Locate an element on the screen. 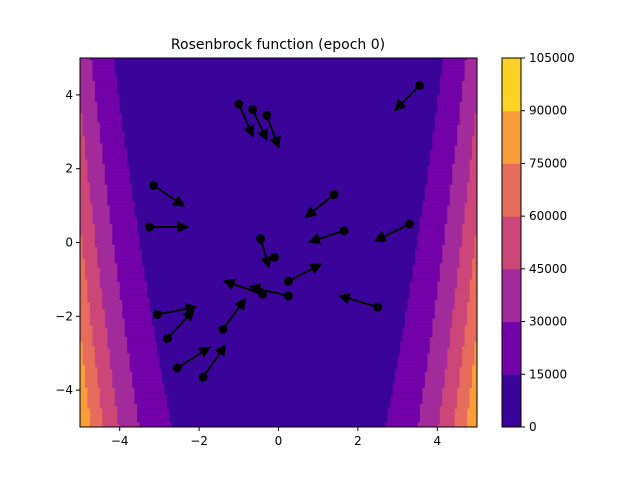  data-point is located at coordinates (239, 104).